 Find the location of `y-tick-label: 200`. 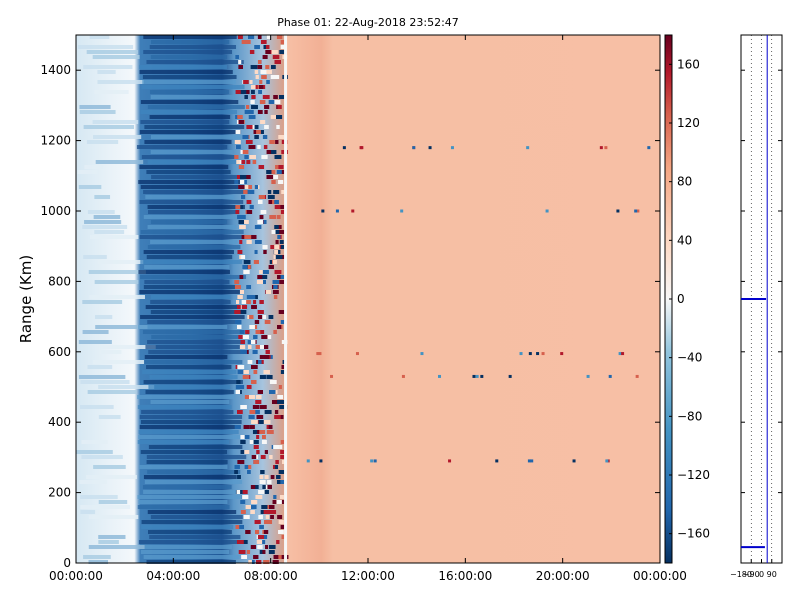

y-tick-label: 200 is located at coordinates (59, 493).